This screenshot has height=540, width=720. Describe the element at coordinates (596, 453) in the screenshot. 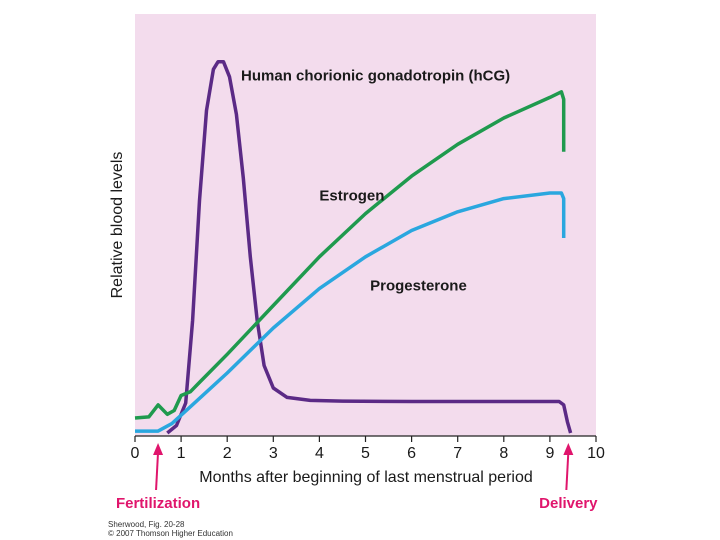

I see `x-tick-label: 10` at that location.